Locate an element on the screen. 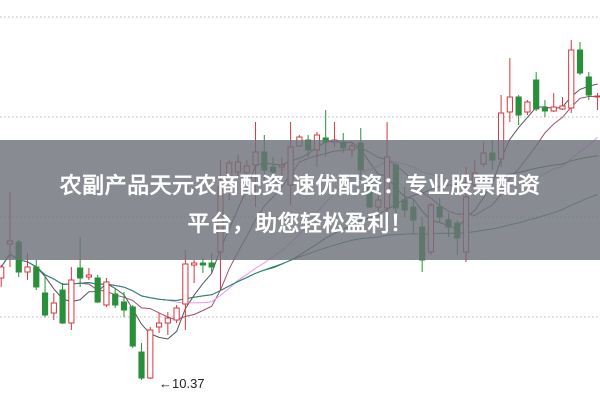  banner-line-2: 平台，助您轻松盈利！ is located at coordinates (300, 224).